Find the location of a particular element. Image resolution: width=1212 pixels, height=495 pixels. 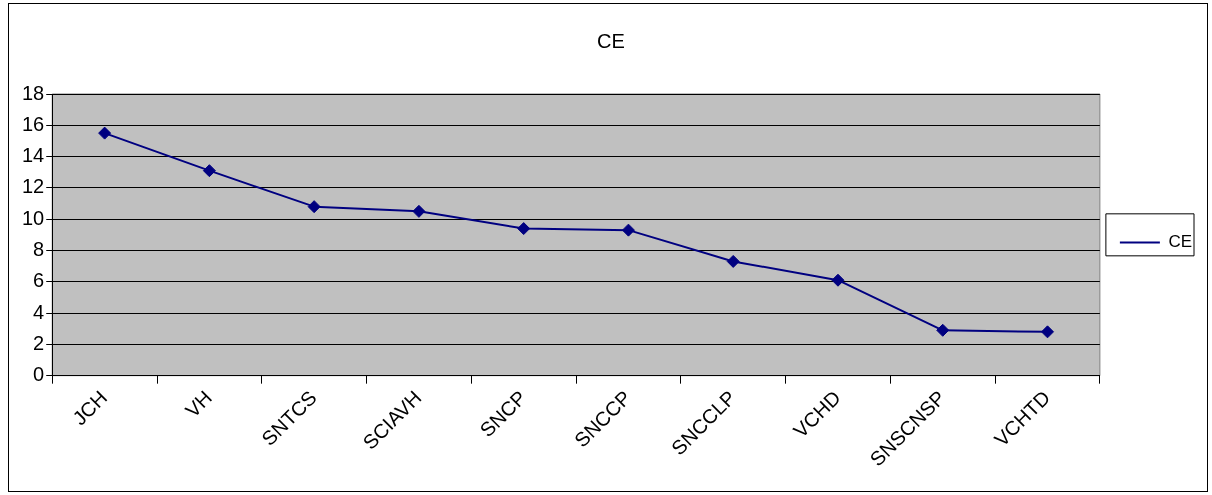

y-tick-label: 14 is located at coordinates (33, 155).